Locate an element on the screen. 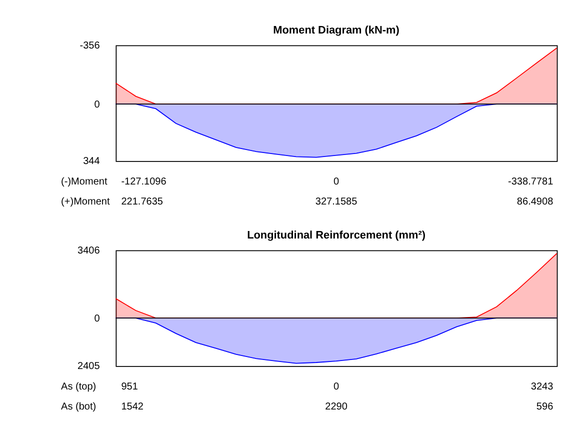  text: 596 is located at coordinates (545, 407).